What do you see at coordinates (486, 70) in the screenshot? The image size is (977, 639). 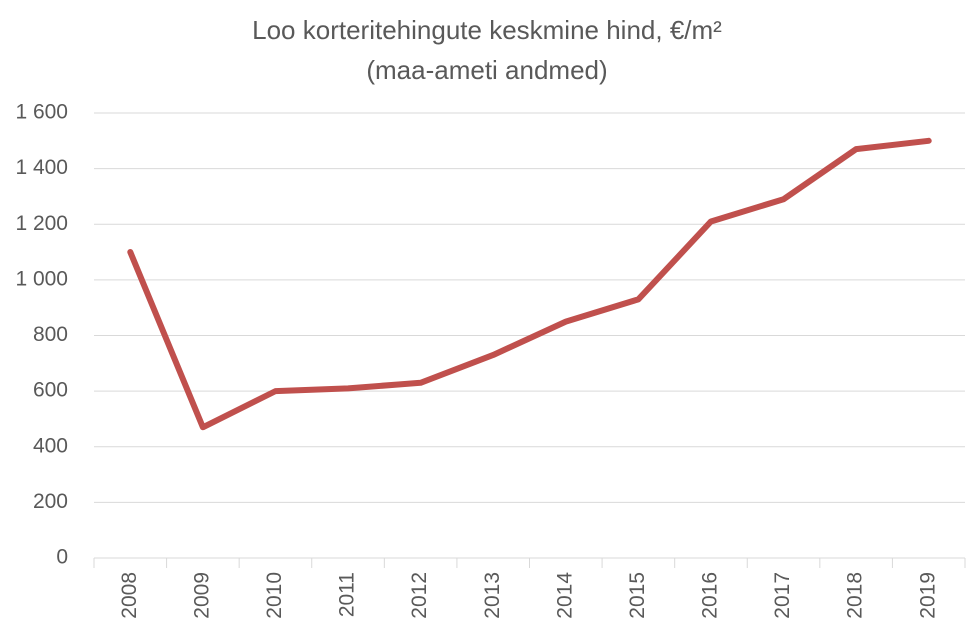 I see `chart-subtitle: (maa-ameti andmed)` at bounding box center [486, 70].